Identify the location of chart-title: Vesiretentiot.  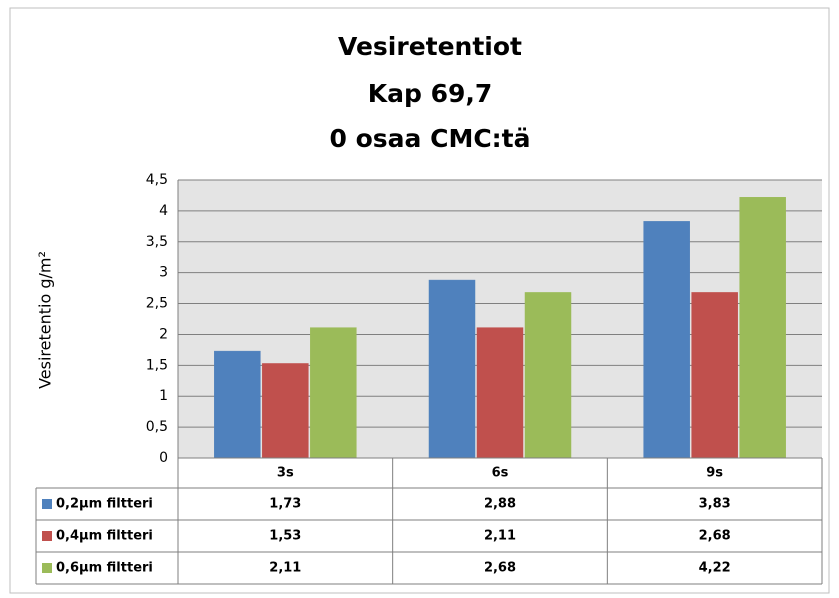
(430, 46).